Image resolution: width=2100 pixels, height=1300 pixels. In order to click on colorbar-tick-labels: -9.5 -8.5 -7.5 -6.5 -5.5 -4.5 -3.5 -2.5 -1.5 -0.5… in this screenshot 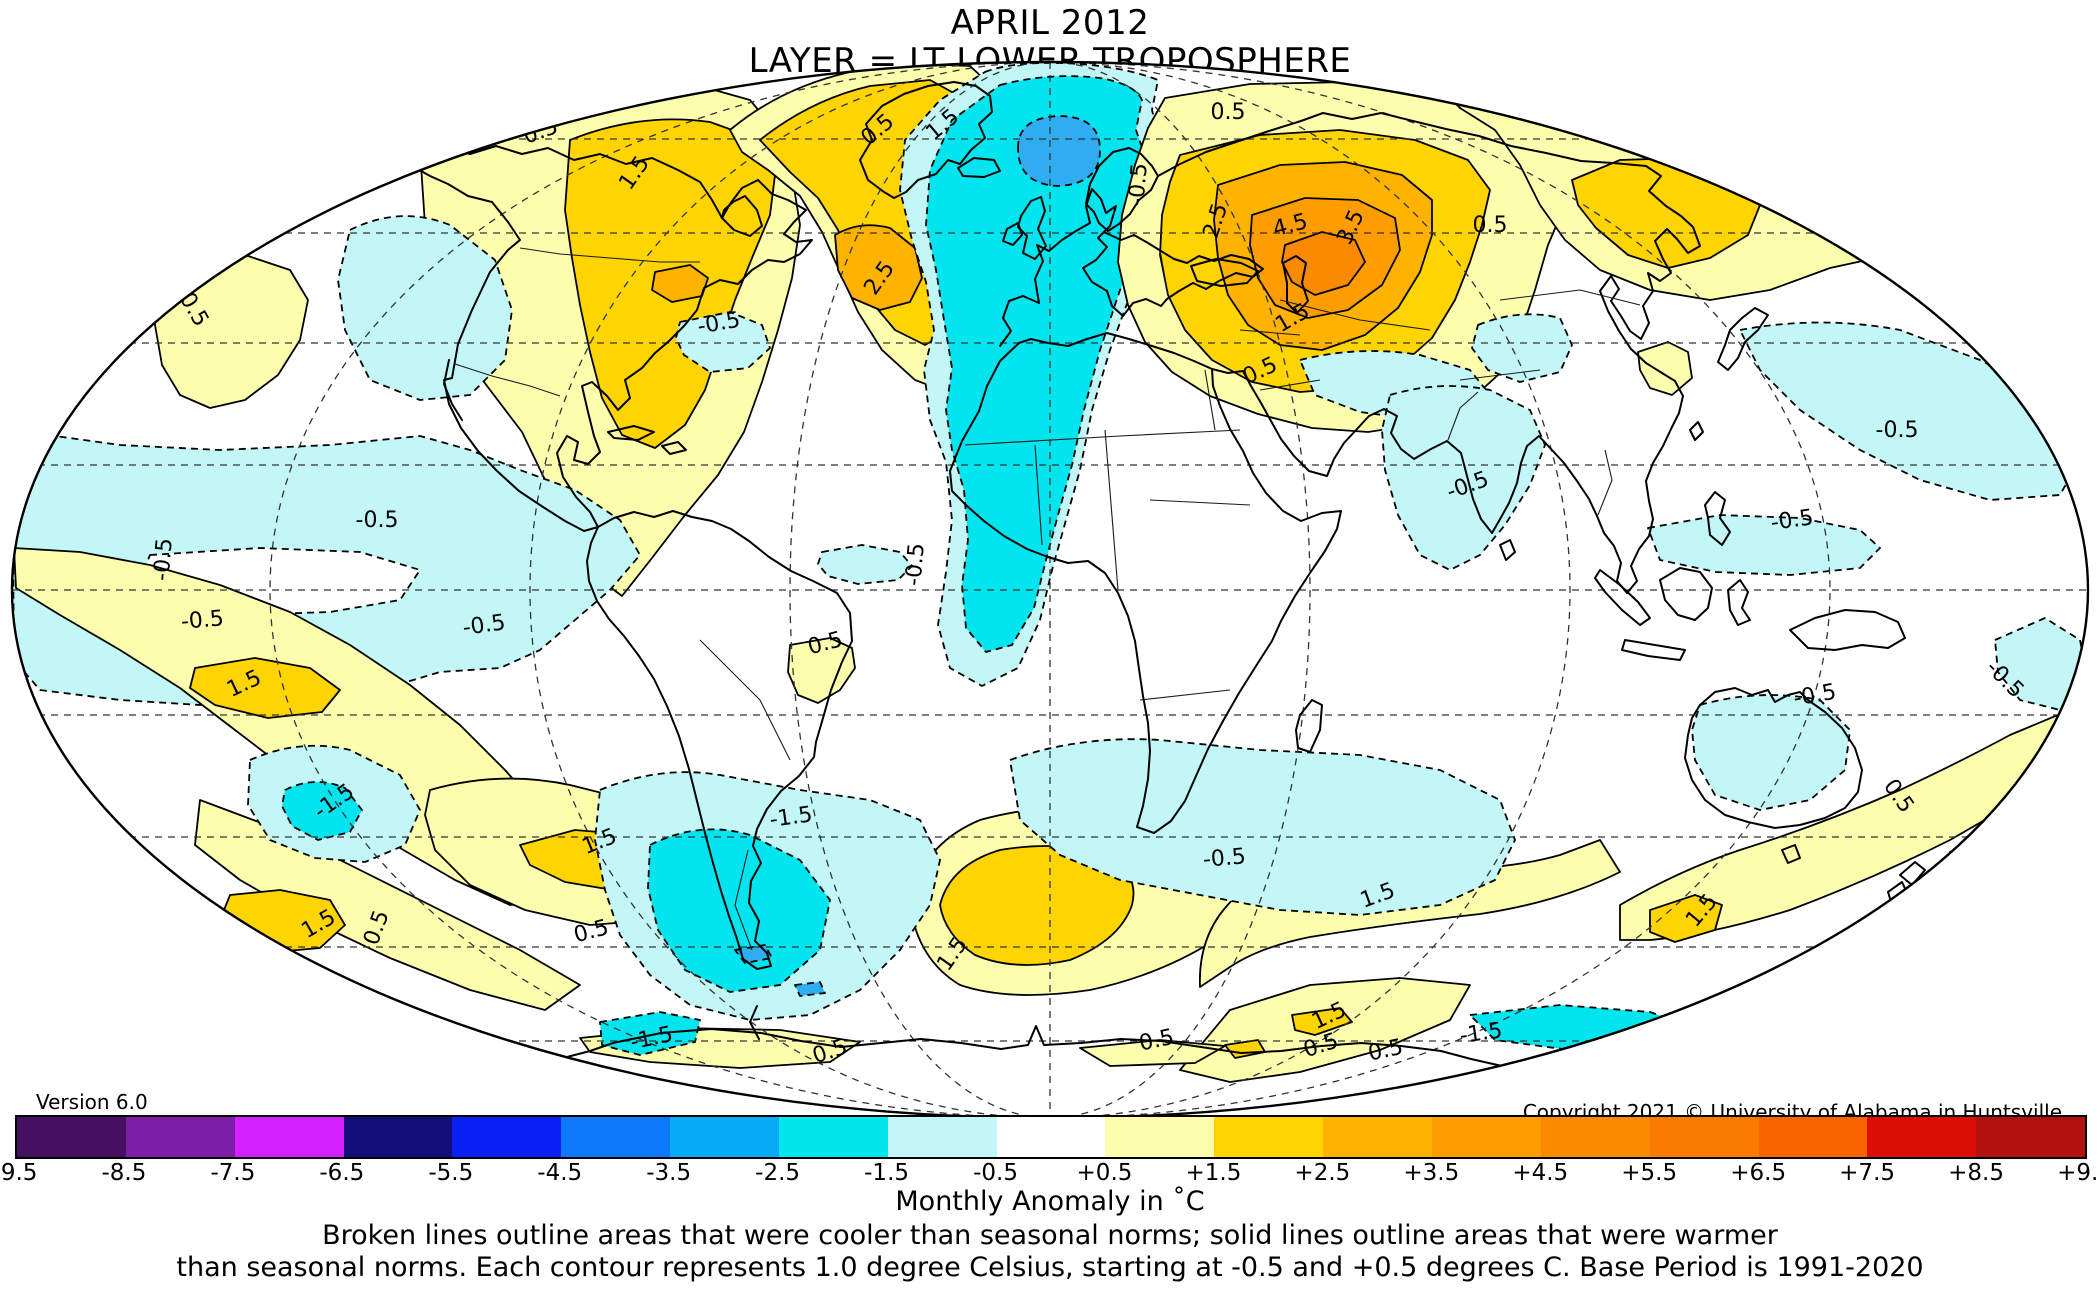, I will do `click(1050, 1173)`.